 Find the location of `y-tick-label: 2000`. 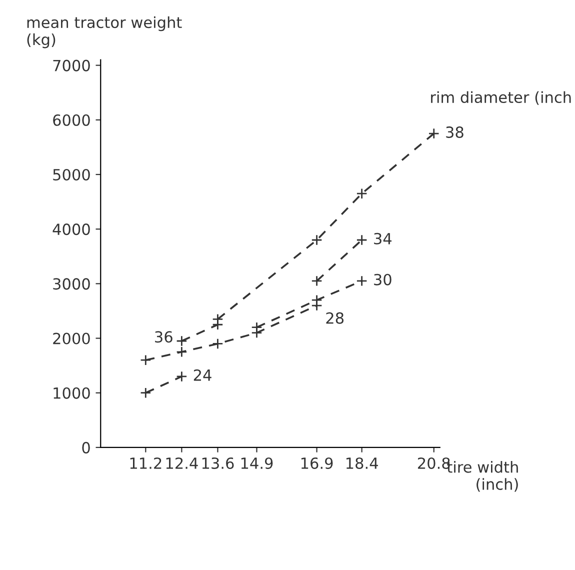

y-tick-label: 2000 is located at coordinates (71, 338).